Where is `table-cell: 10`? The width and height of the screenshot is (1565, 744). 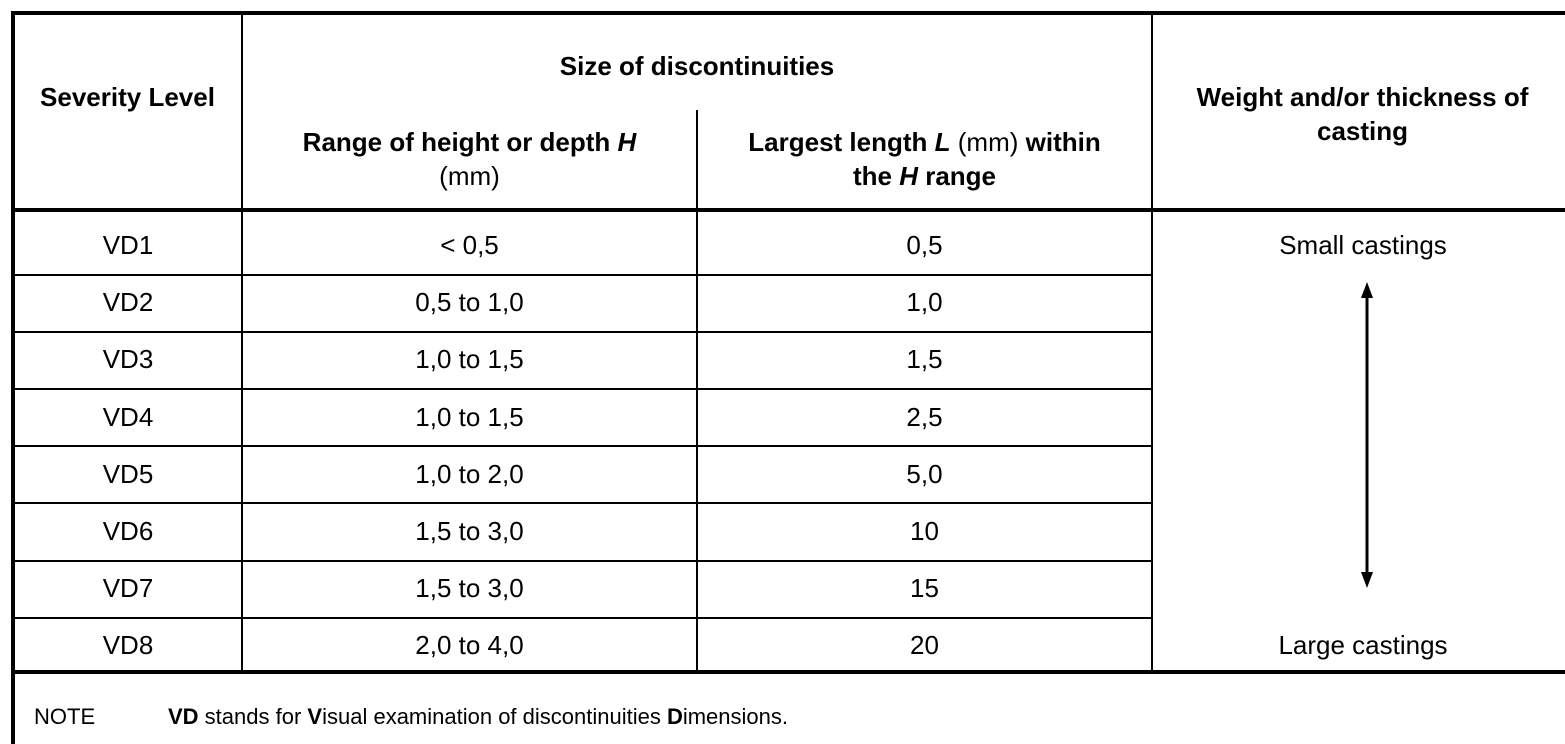 table-cell: 10 is located at coordinates (924, 531).